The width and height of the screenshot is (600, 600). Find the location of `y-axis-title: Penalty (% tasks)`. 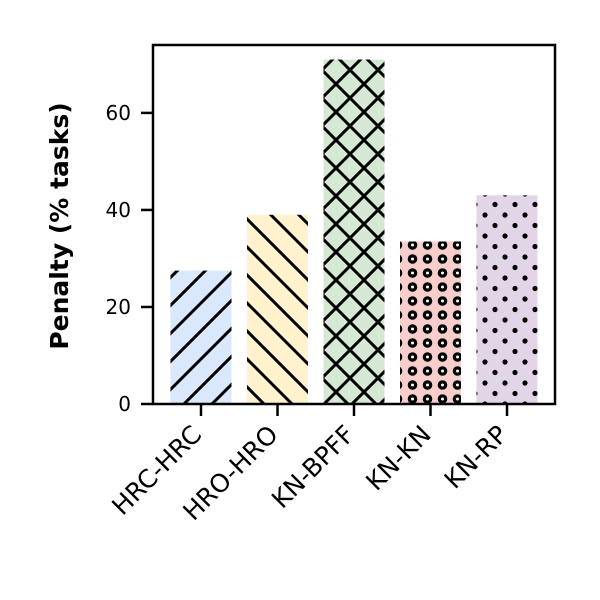

y-axis-title: Penalty (% tasks) is located at coordinates (59, 225).